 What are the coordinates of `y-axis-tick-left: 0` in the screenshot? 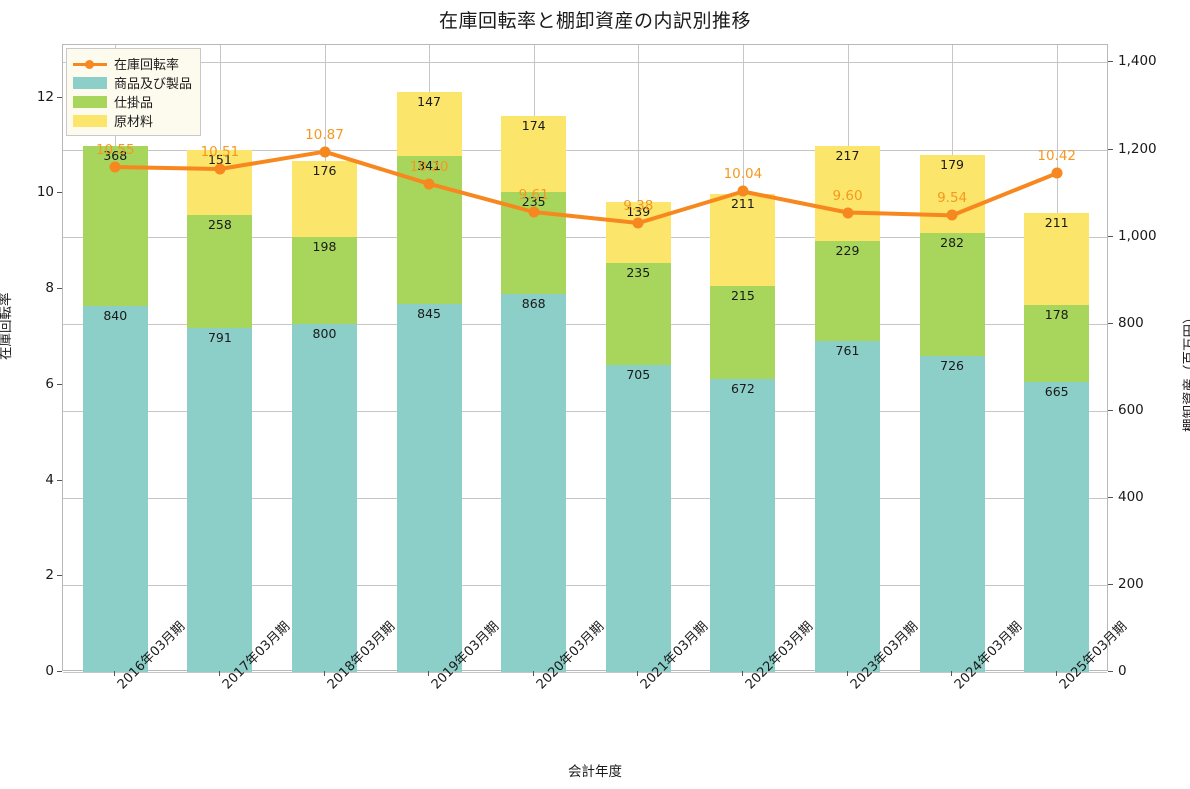 It's located at (49, 671).